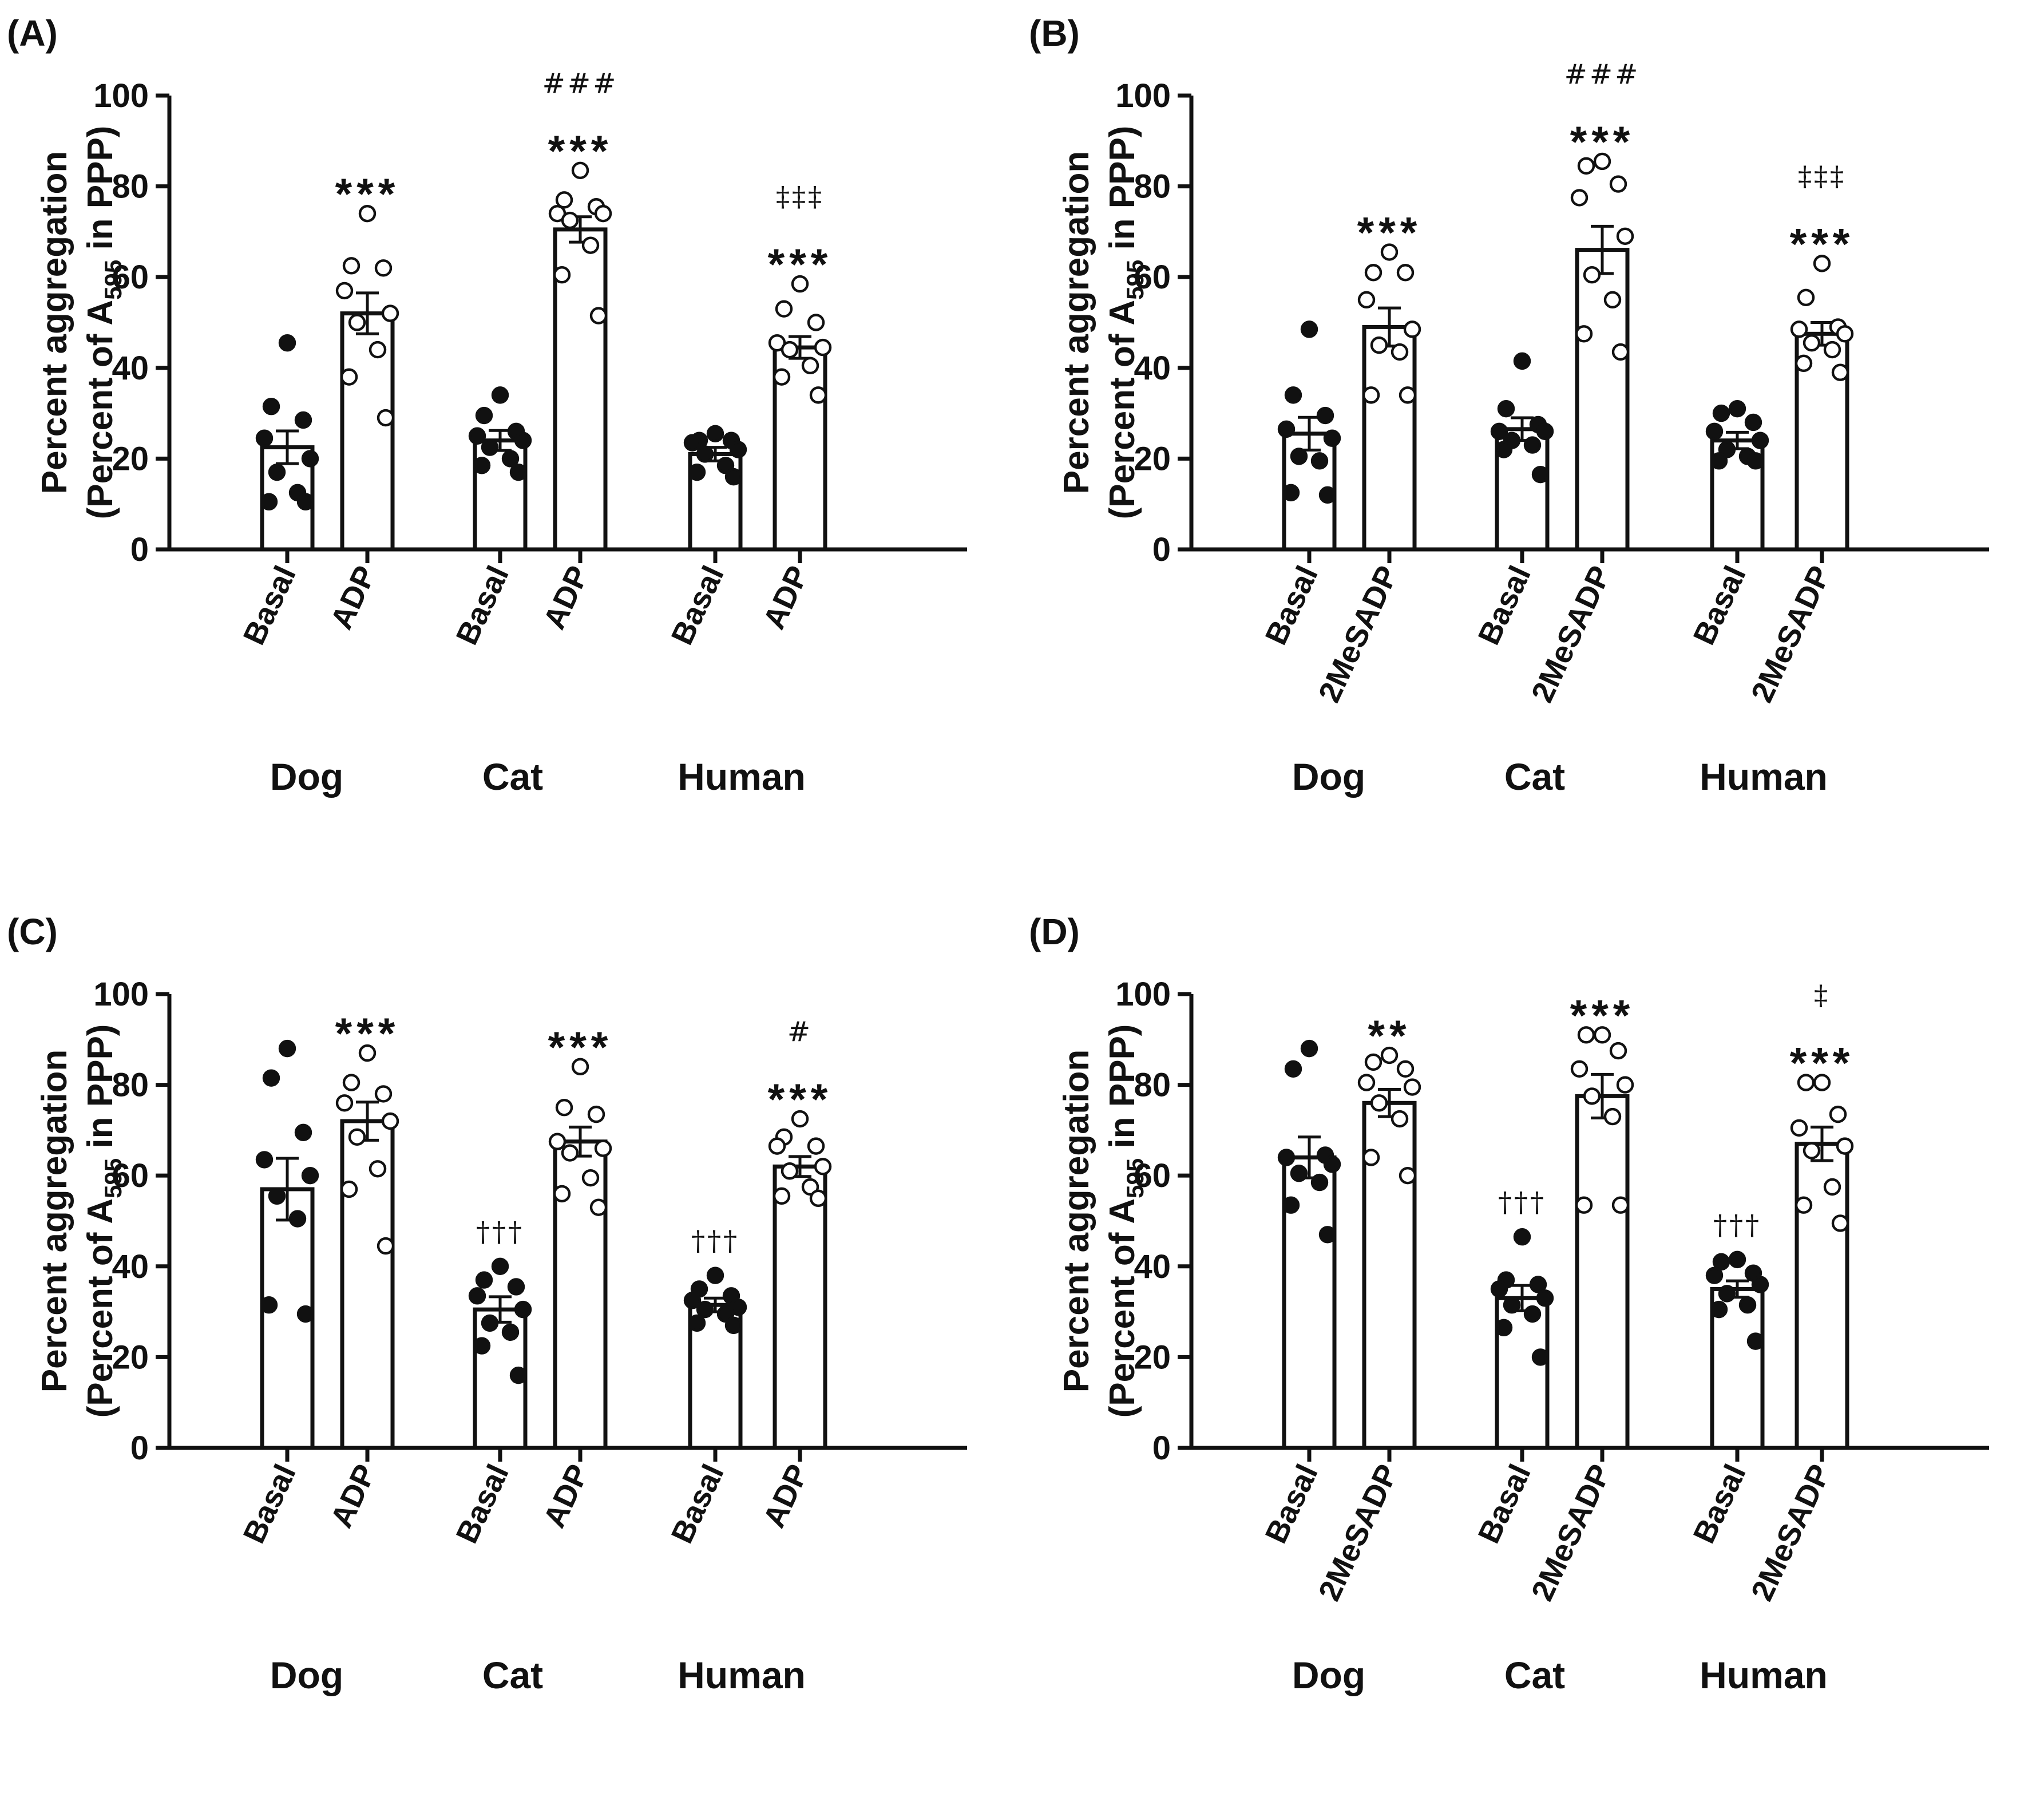  I want to click on y-axis-subtitle: (Percent of A595 in PPP), so click(1125, 323).